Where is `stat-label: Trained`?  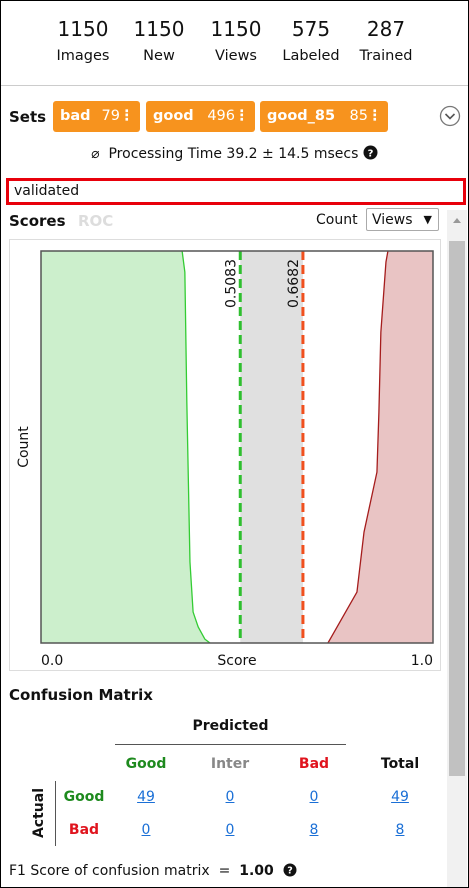 stat-label: Trained is located at coordinates (386, 56).